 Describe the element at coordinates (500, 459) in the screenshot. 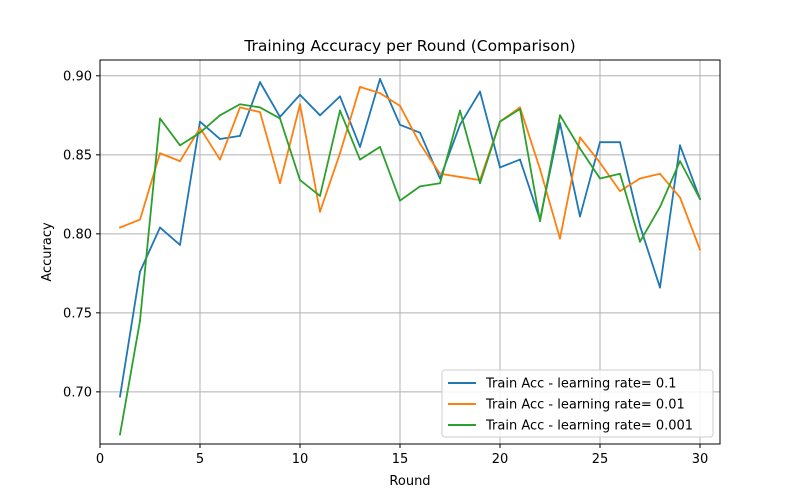

I see `x-tick-label: 20` at that location.